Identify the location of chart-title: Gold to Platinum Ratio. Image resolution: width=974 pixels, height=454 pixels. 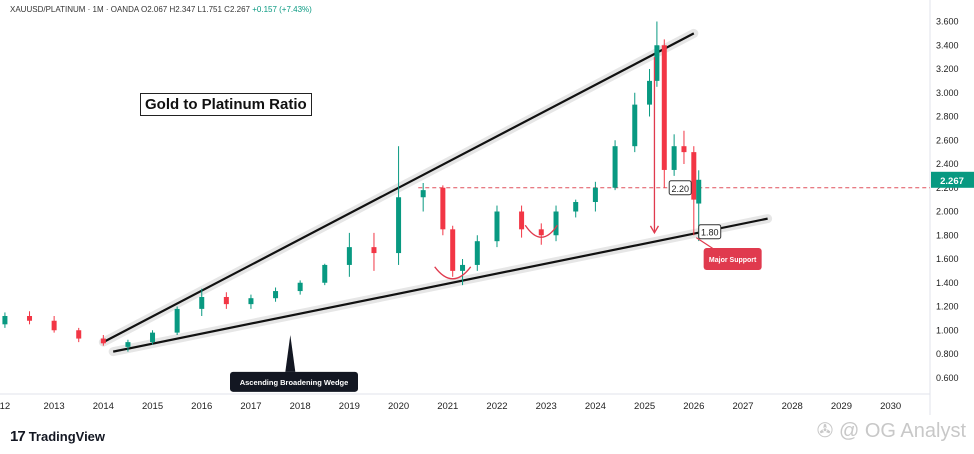
(226, 104).